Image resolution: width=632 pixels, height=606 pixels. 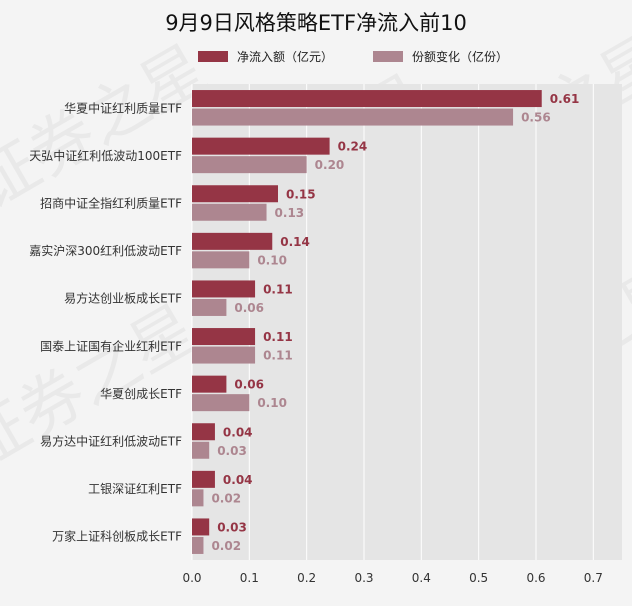 I want to click on x-tick-label: 0.5, so click(x=478, y=578).